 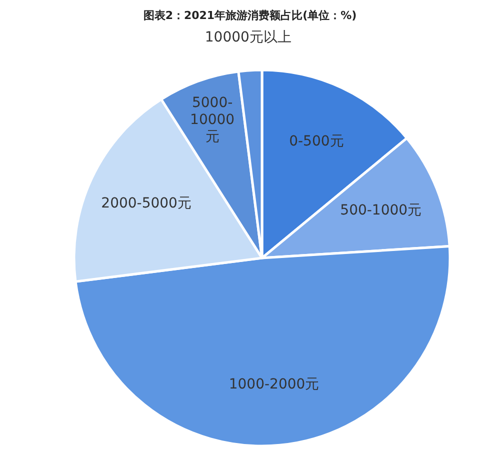 What do you see at coordinates (212, 120) in the screenshot?
I see `slice-label: 5000-10000元` at bounding box center [212, 120].